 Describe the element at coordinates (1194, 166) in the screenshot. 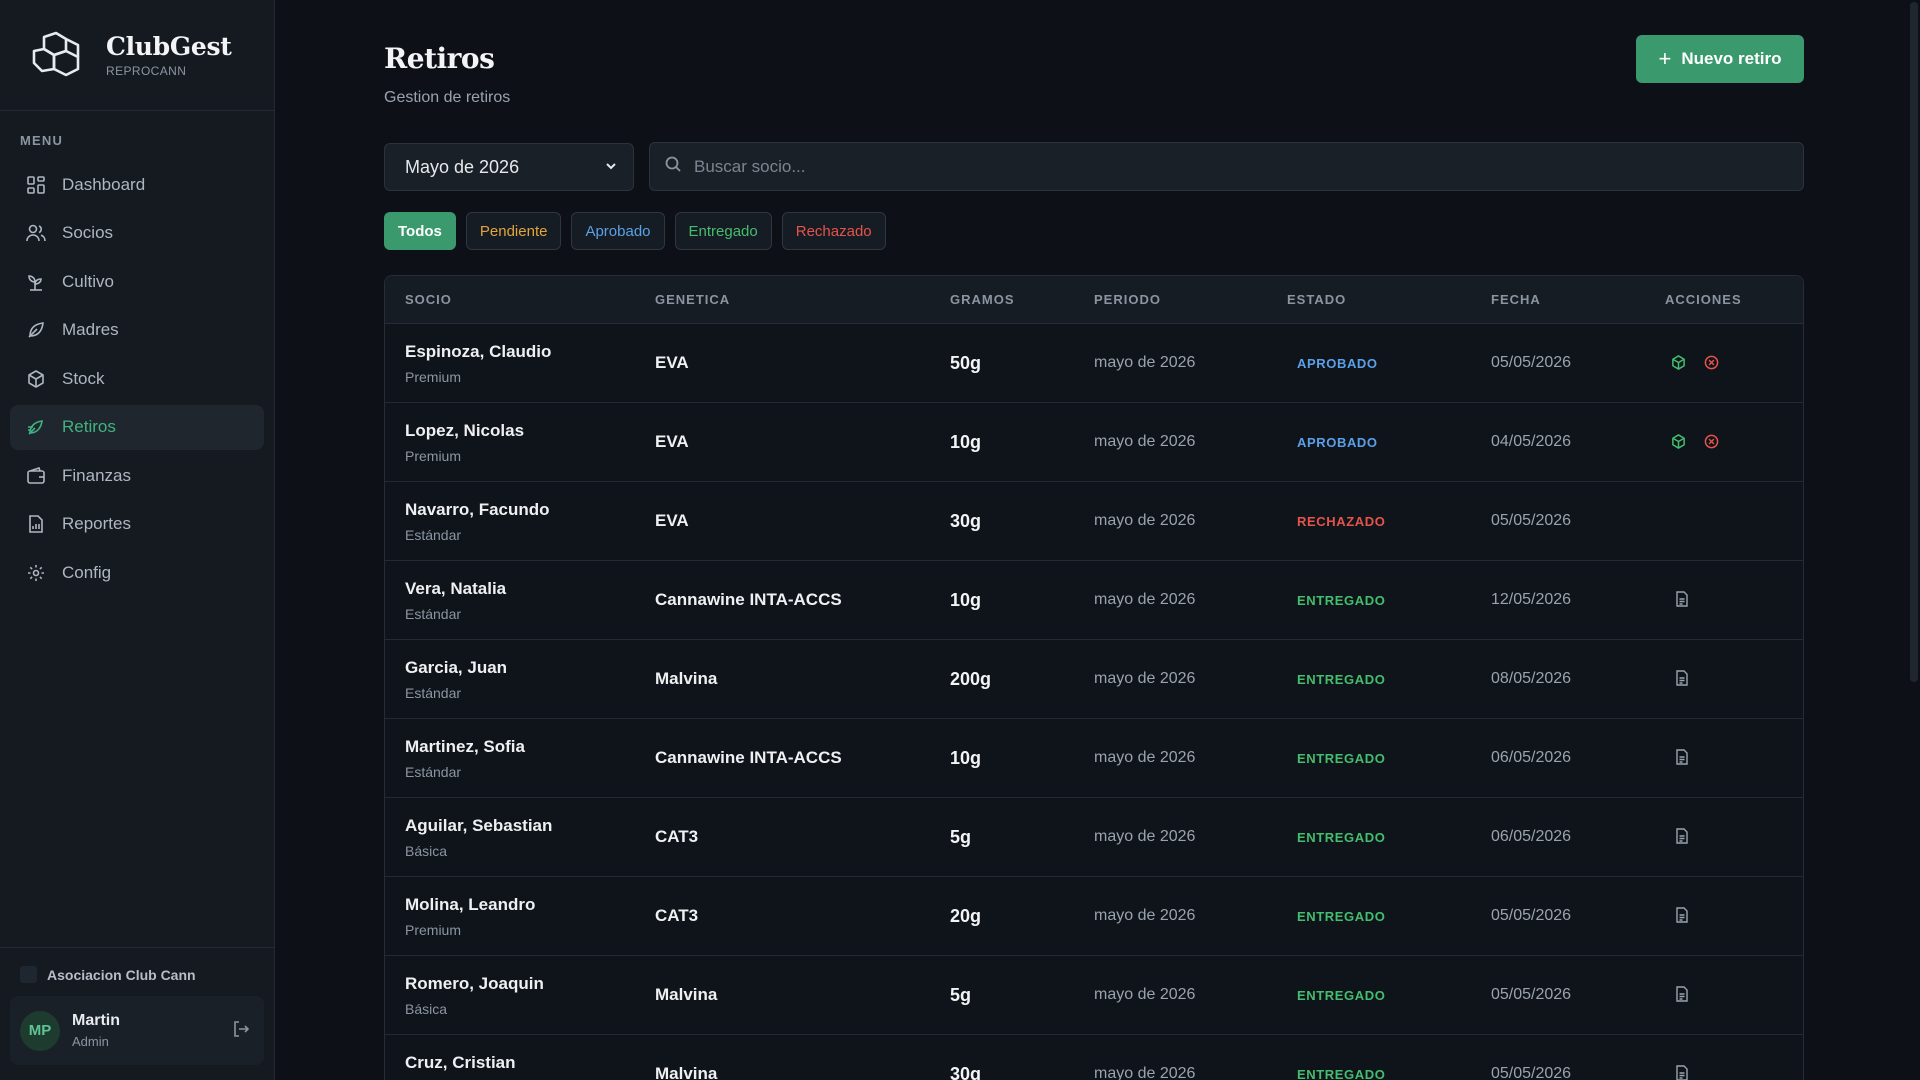

I see `search-input` at that location.